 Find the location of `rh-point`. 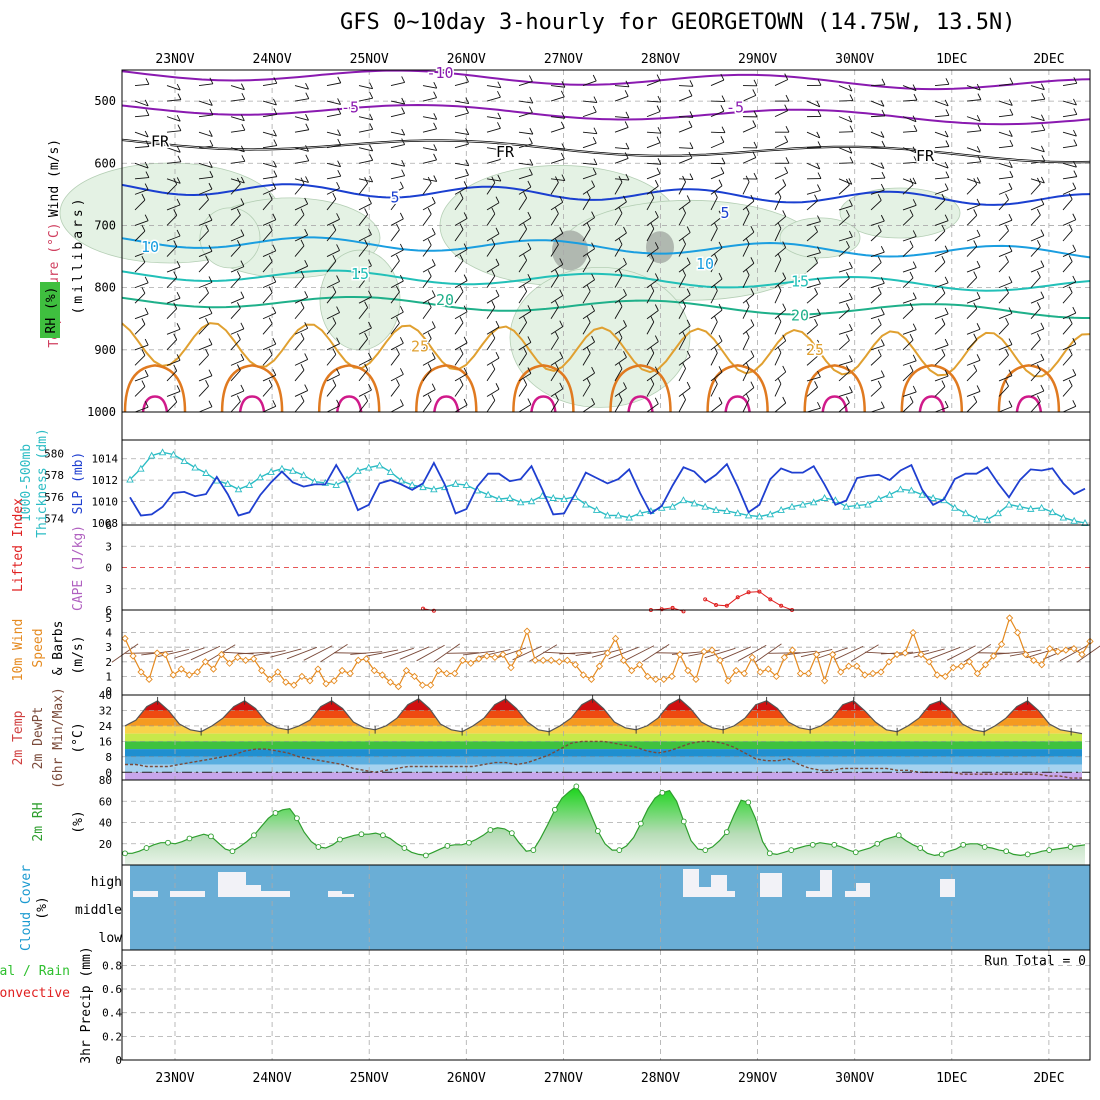

rh-point is located at coordinates (361, 834).